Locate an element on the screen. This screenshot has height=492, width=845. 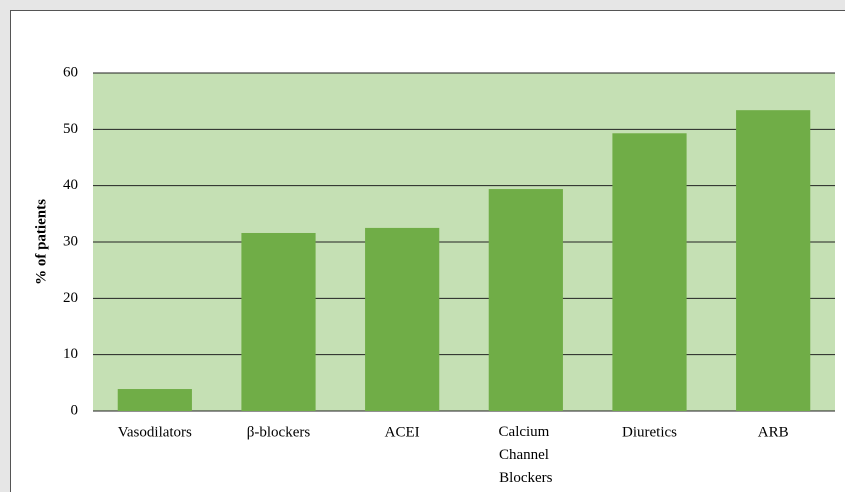
x-tick-label: β-blockers is located at coordinates (279, 432).